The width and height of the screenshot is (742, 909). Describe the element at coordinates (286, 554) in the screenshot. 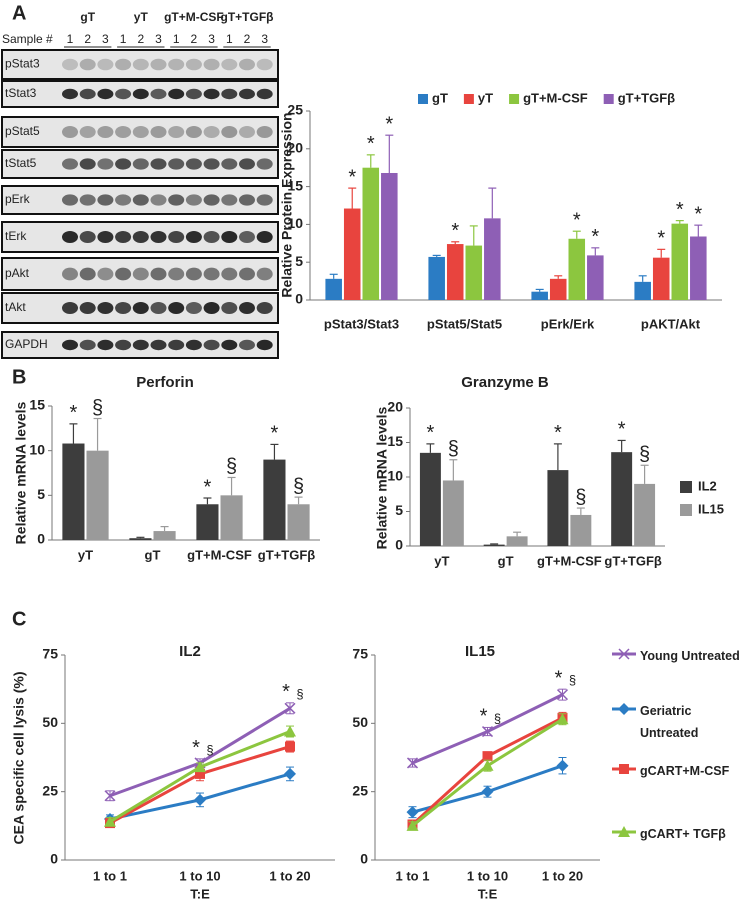

I see `x-tick-label: gT+TGFβ` at that location.